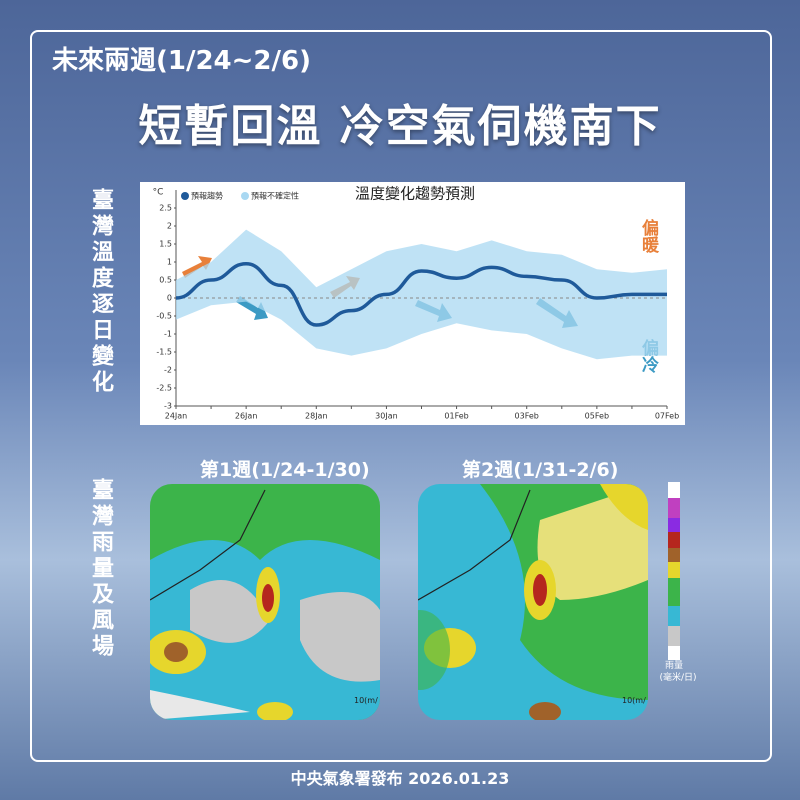  What do you see at coordinates (597, 416) in the screenshot?
I see `x-tick-label: 05Feb` at bounding box center [597, 416].